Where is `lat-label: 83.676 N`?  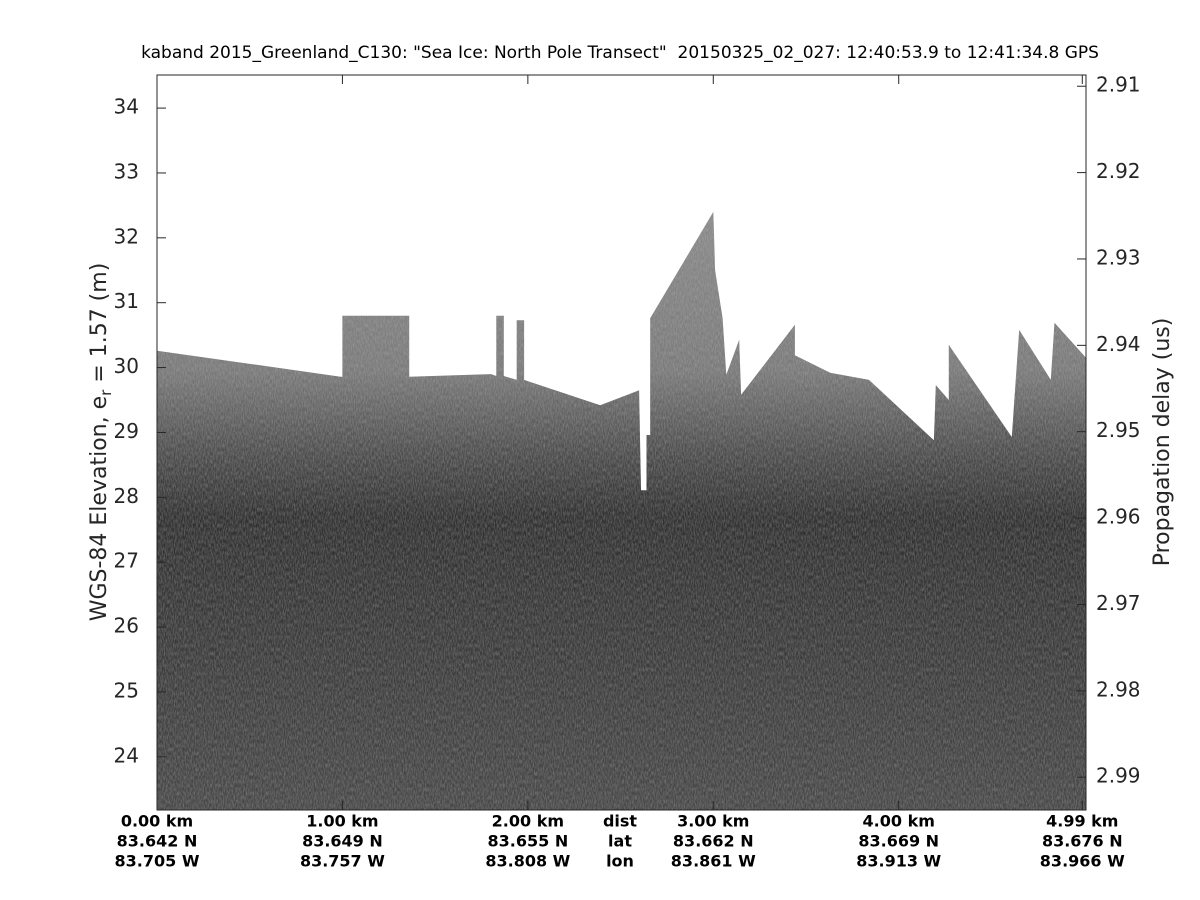 lat-label: 83.676 N is located at coordinates (1082, 841).